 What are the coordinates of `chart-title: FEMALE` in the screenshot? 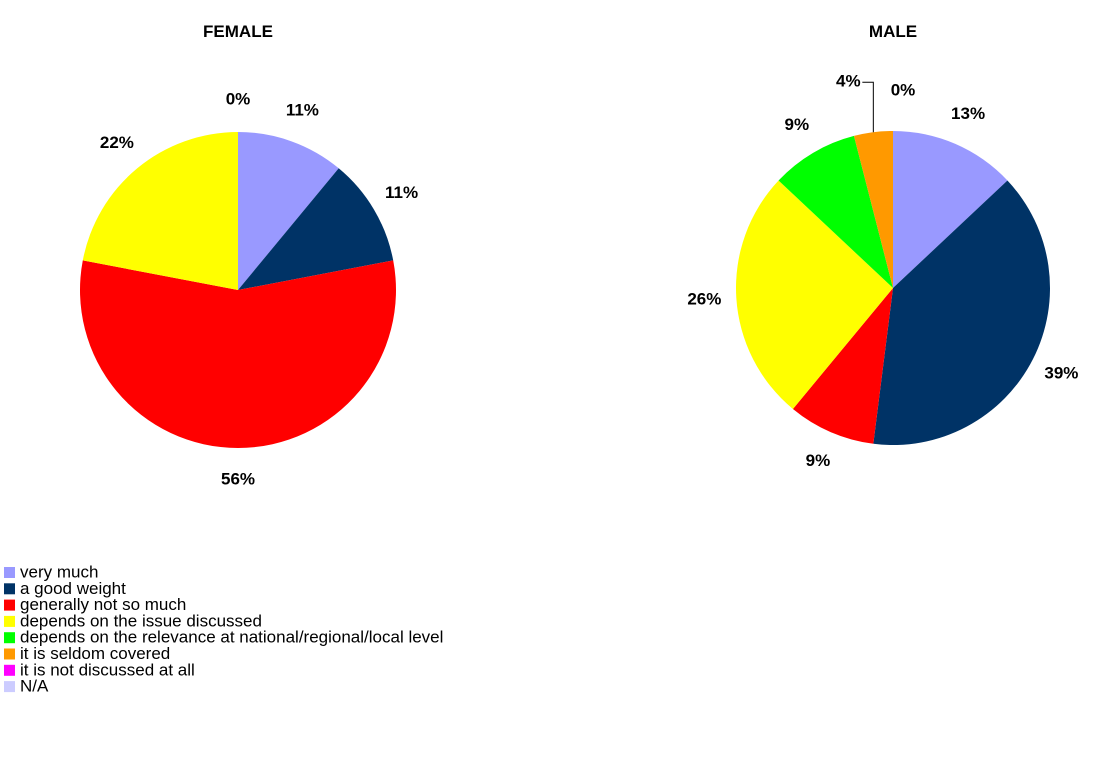 It's located at (238, 31).